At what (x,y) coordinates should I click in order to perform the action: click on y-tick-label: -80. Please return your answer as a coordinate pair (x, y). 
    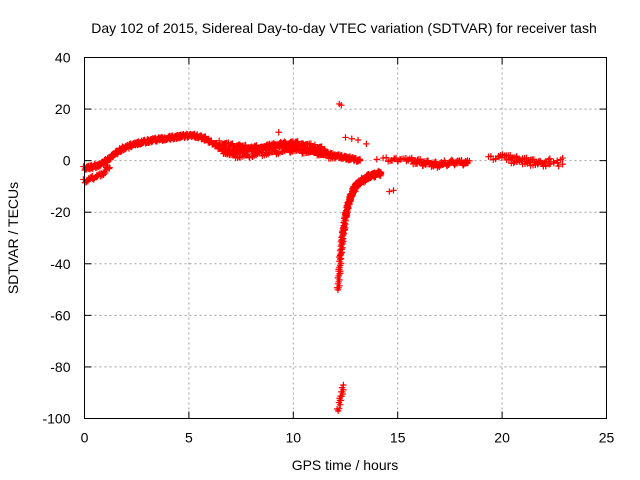
    Looking at the image, I should click on (60, 367).